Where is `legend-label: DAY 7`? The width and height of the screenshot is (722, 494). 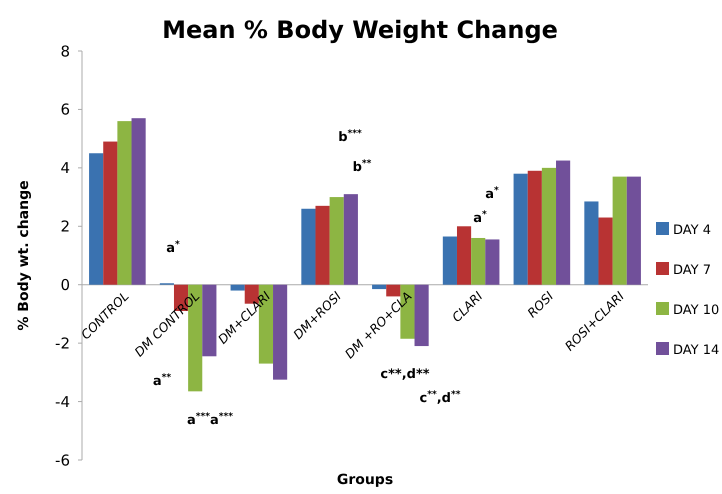 legend-label: DAY 7 is located at coordinates (692, 270).